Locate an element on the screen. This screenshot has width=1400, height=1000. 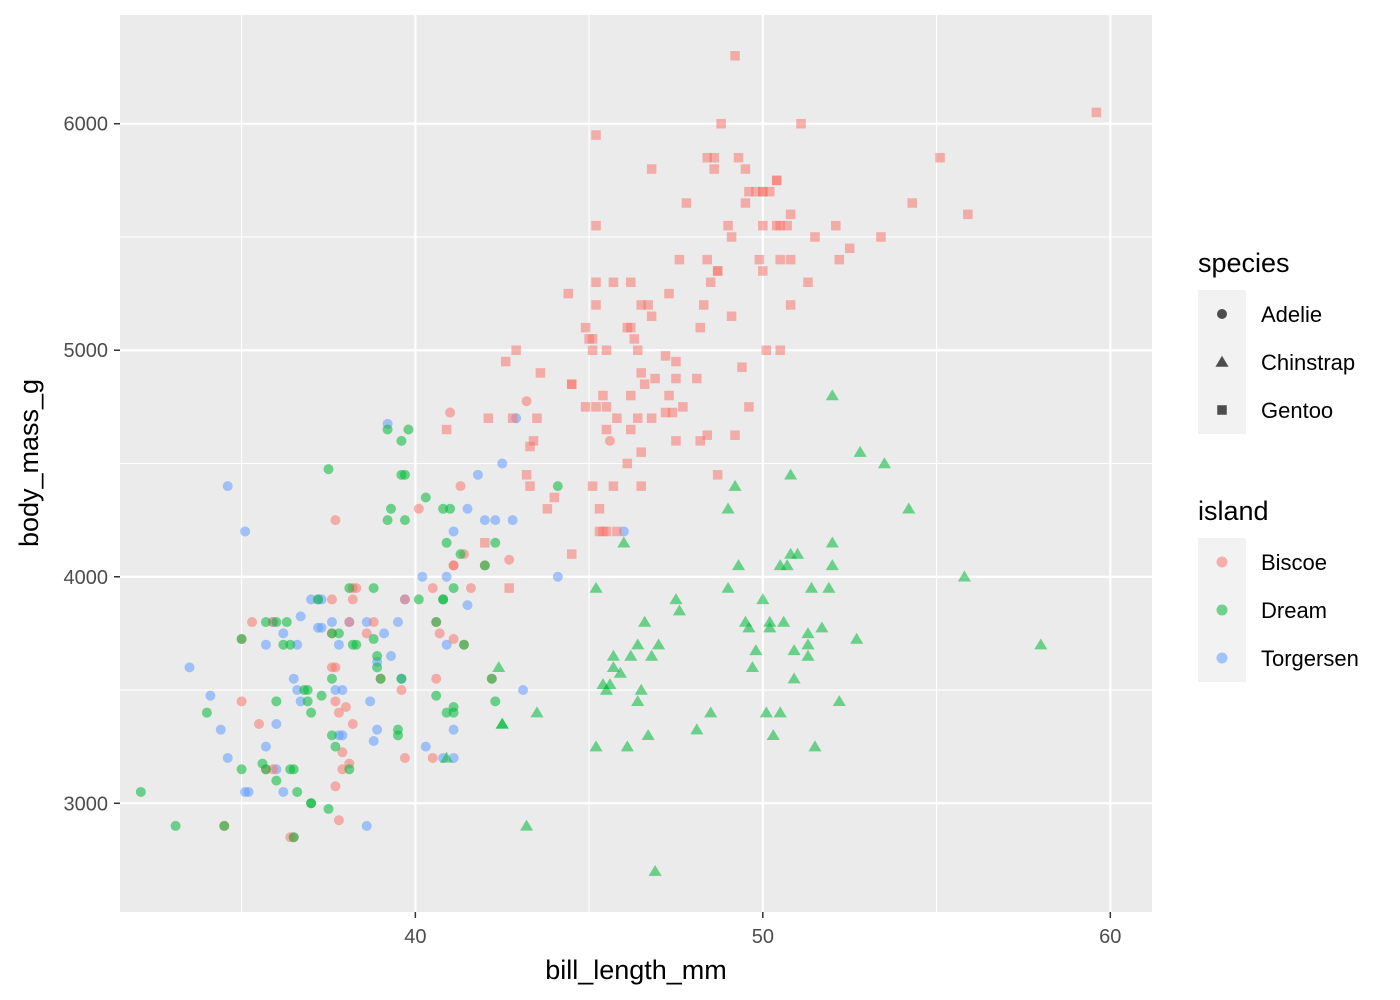
legend-label: Adelie is located at coordinates (1291, 314).